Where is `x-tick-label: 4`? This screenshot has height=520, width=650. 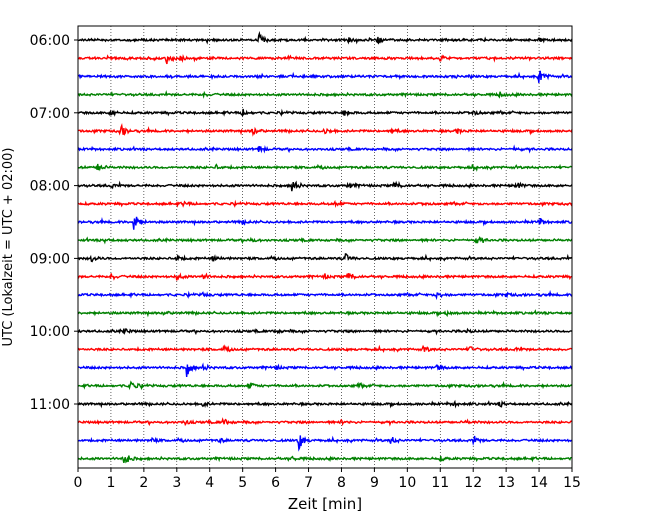 x-tick-label: 4 is located at coordinates (209, 483).